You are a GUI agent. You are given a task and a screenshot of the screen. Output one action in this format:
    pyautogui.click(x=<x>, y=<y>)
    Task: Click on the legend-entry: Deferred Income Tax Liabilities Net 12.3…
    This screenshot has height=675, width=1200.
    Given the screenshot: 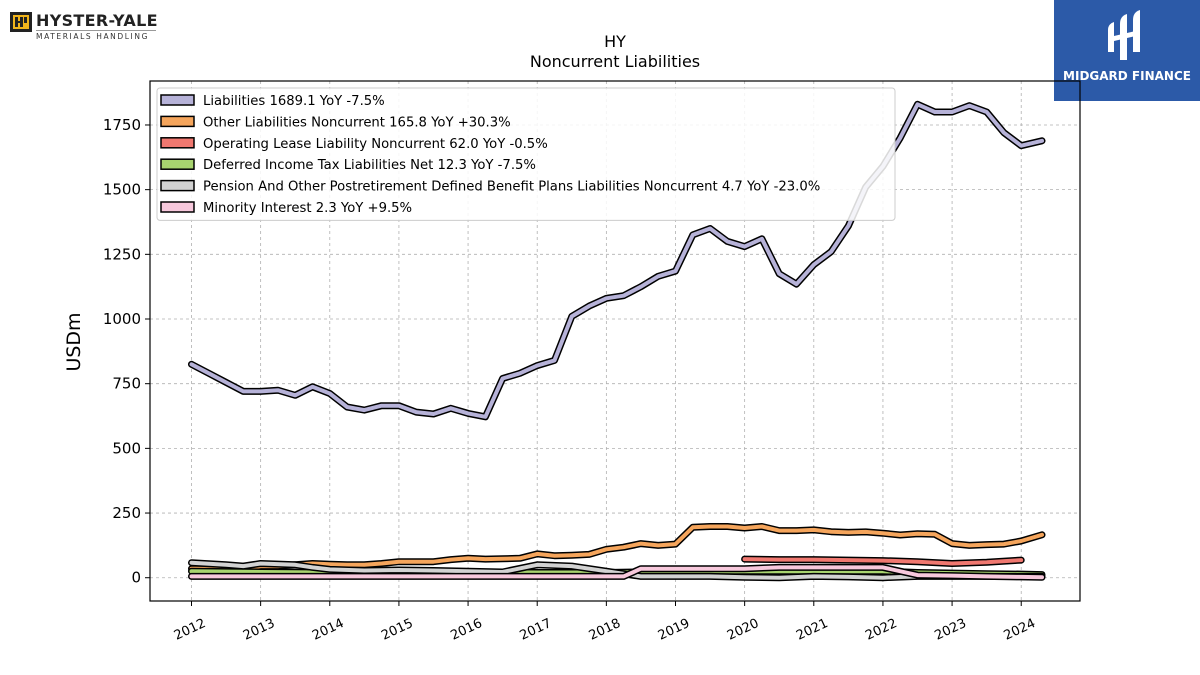 What is the action you would take?
    pyautogui.click(x=369, y=165)
    